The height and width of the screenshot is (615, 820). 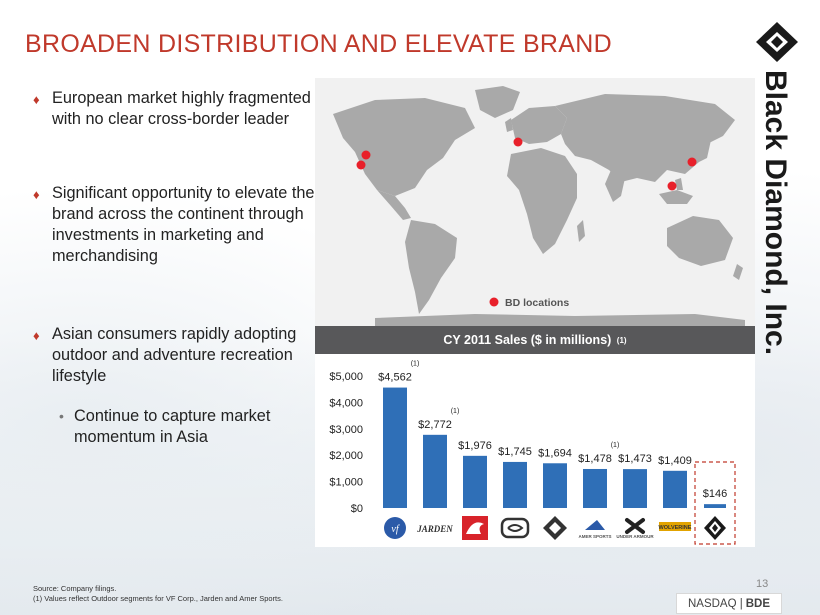 I want to click on brand-logo-text: UNDER ARMOUR, so click(x=635, y=536).